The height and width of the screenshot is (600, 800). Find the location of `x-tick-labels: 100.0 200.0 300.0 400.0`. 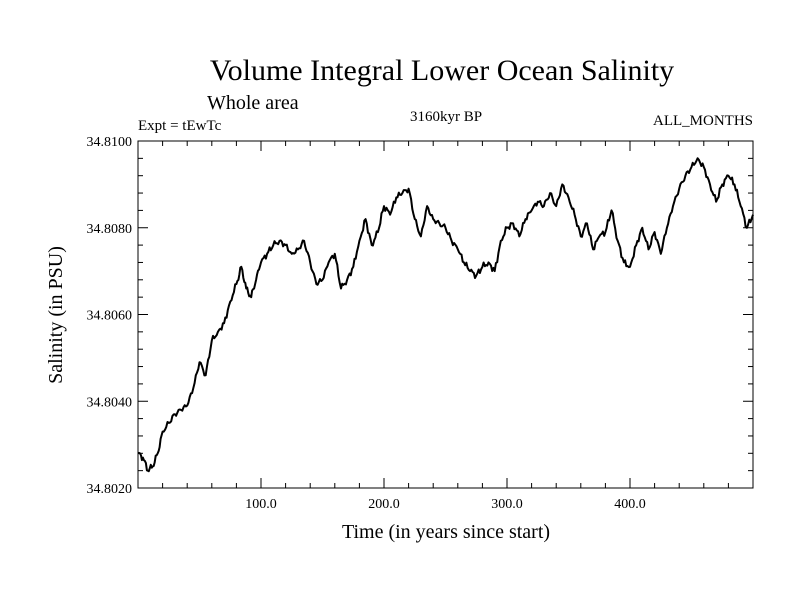

x-tick-labels: 100.0 200.0 300.0 400.0 is located at coordinates (445, 504).